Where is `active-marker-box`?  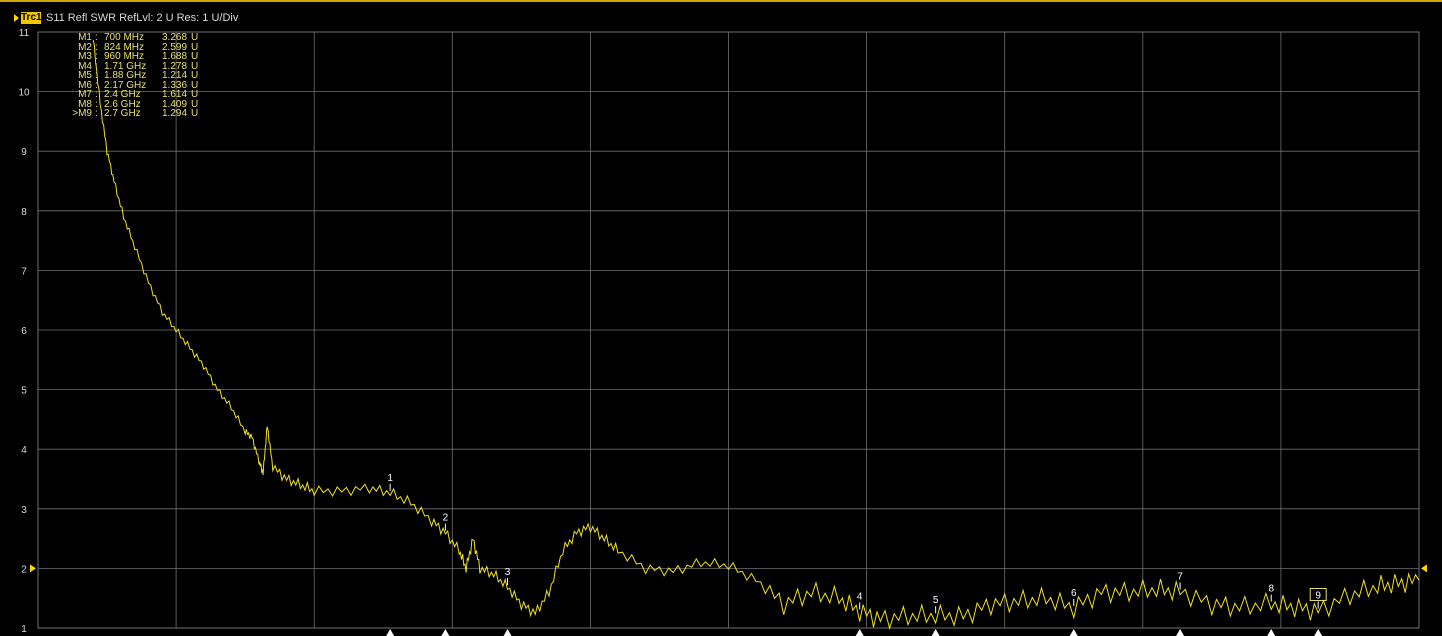 active-marker-box is located at coordinates (1318, 594).